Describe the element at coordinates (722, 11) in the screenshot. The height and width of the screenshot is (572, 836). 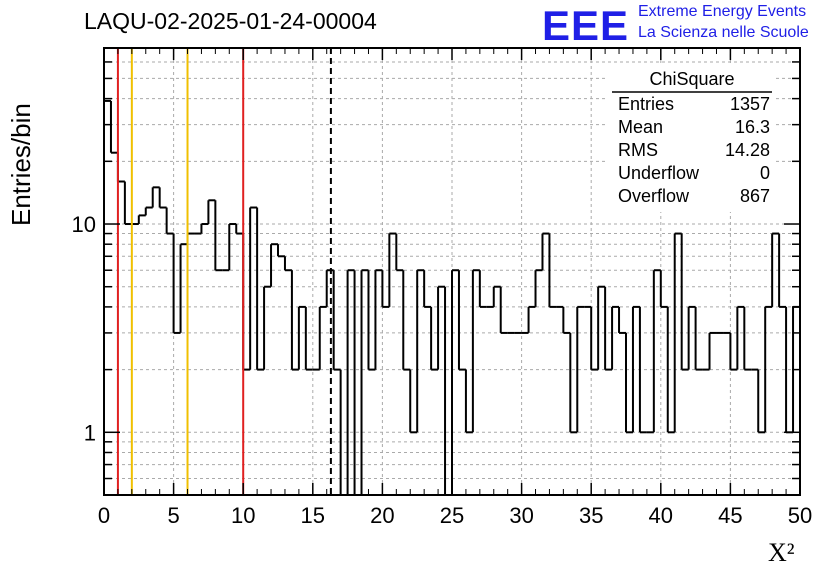
I see `logo-subtitle-line1: Extreme Energy Events` at that location.